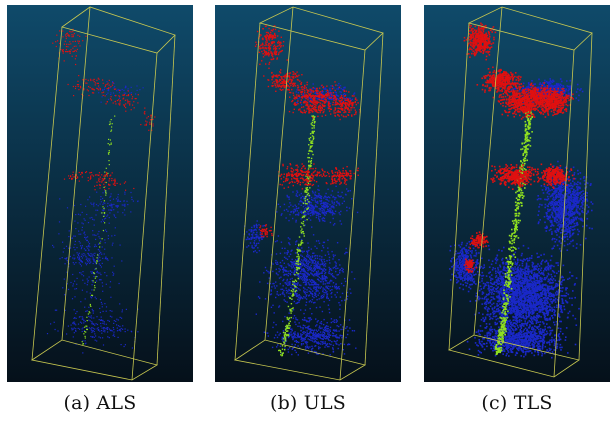 The width and height of the screenshot is (613, 424). Describe the element at coordinates (101, 191) in the screenshot. I see `points-group` at that location.